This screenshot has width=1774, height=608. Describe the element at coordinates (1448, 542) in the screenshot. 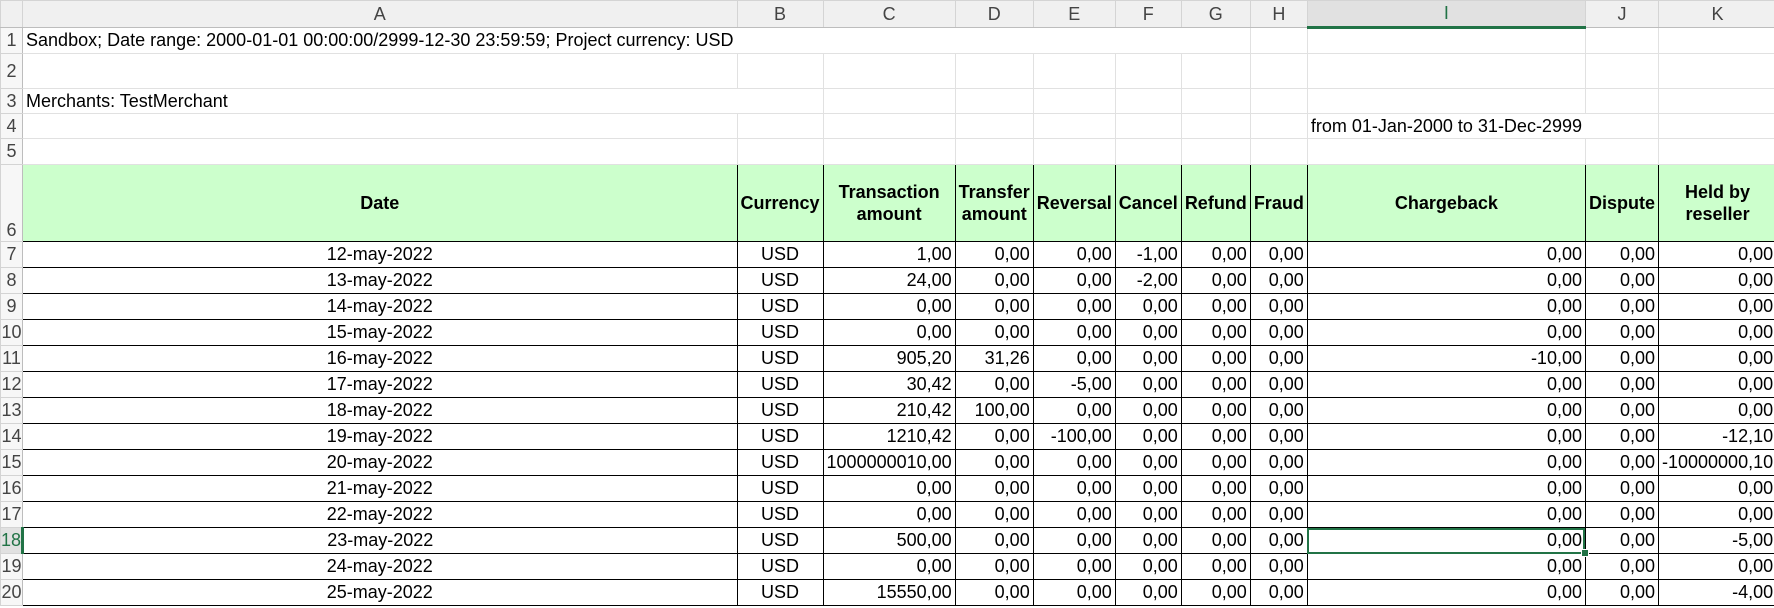

I see `selected-cell: 0,00` at that location.